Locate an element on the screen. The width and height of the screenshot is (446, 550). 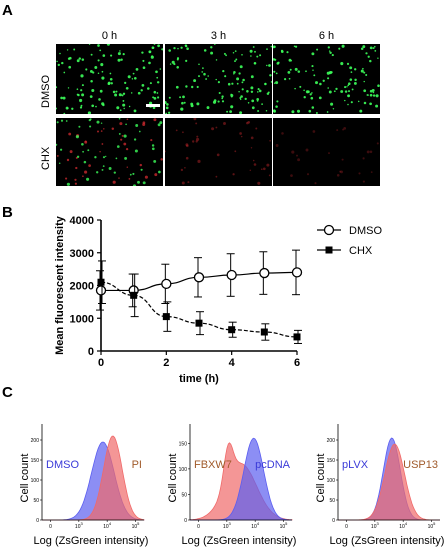
point-chx is located at coordinates (199, 323).